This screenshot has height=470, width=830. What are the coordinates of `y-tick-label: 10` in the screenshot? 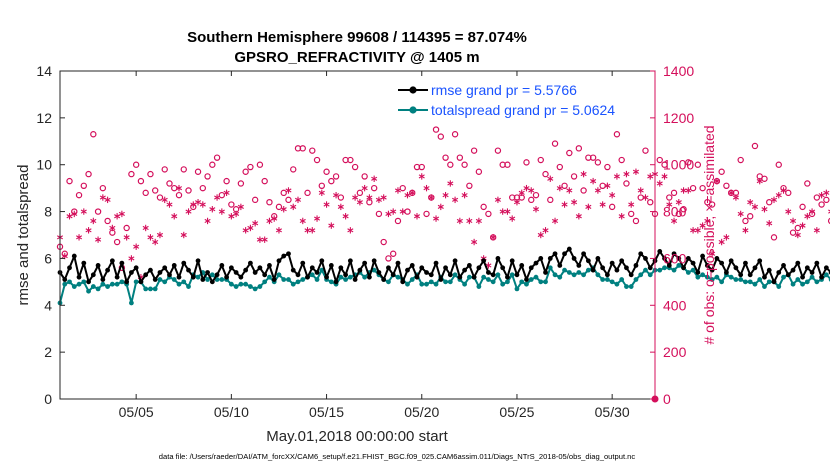 It's located at (44, 165).